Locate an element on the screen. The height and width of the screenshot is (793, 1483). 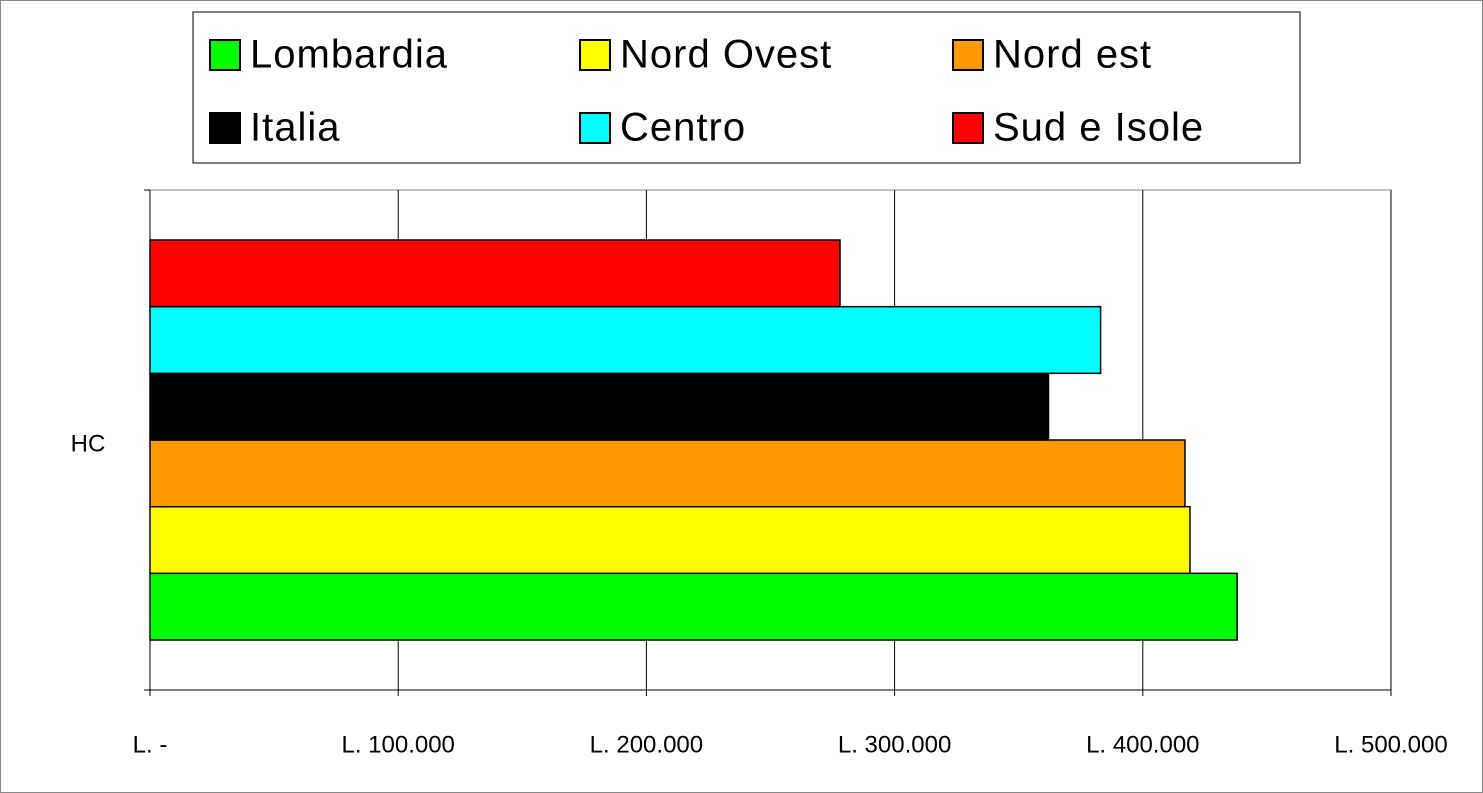
legend-box is located at coordinates (746, 87).